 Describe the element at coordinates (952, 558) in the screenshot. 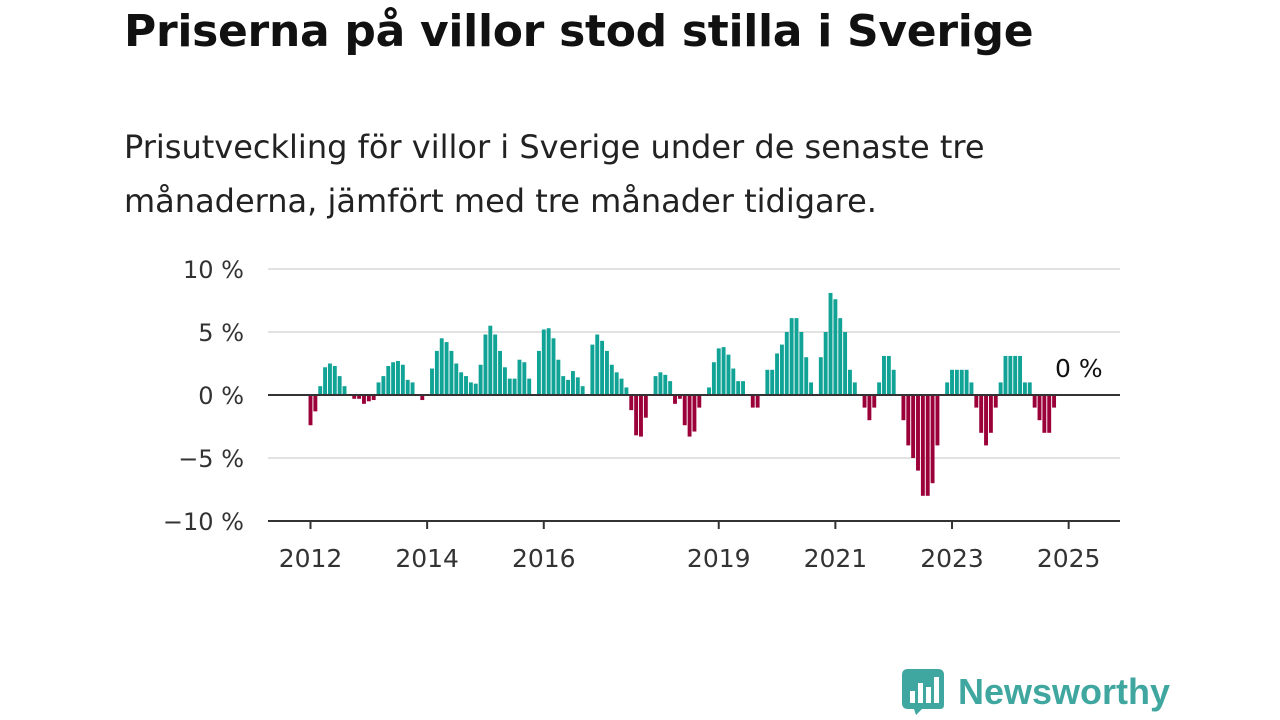

I see `x-tick-label: 2023` at that location.